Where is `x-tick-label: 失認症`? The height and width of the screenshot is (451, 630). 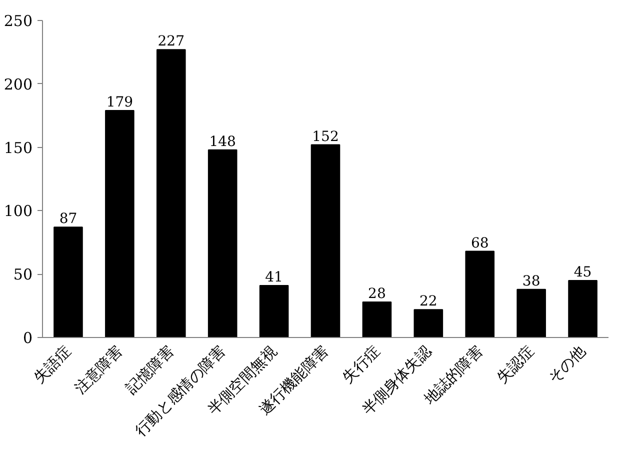
x-tick-label: 失認症 is located at coordinates (515, 364).